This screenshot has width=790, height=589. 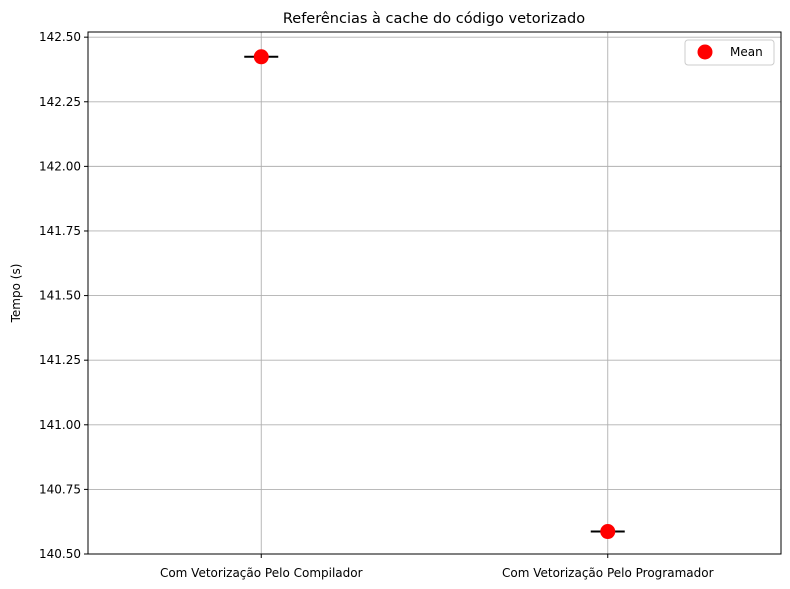 What do you see at coordinates (60, 360) in the screenshot?
I see `y-tick-label: 141.25` at bounding box center [60, 360].